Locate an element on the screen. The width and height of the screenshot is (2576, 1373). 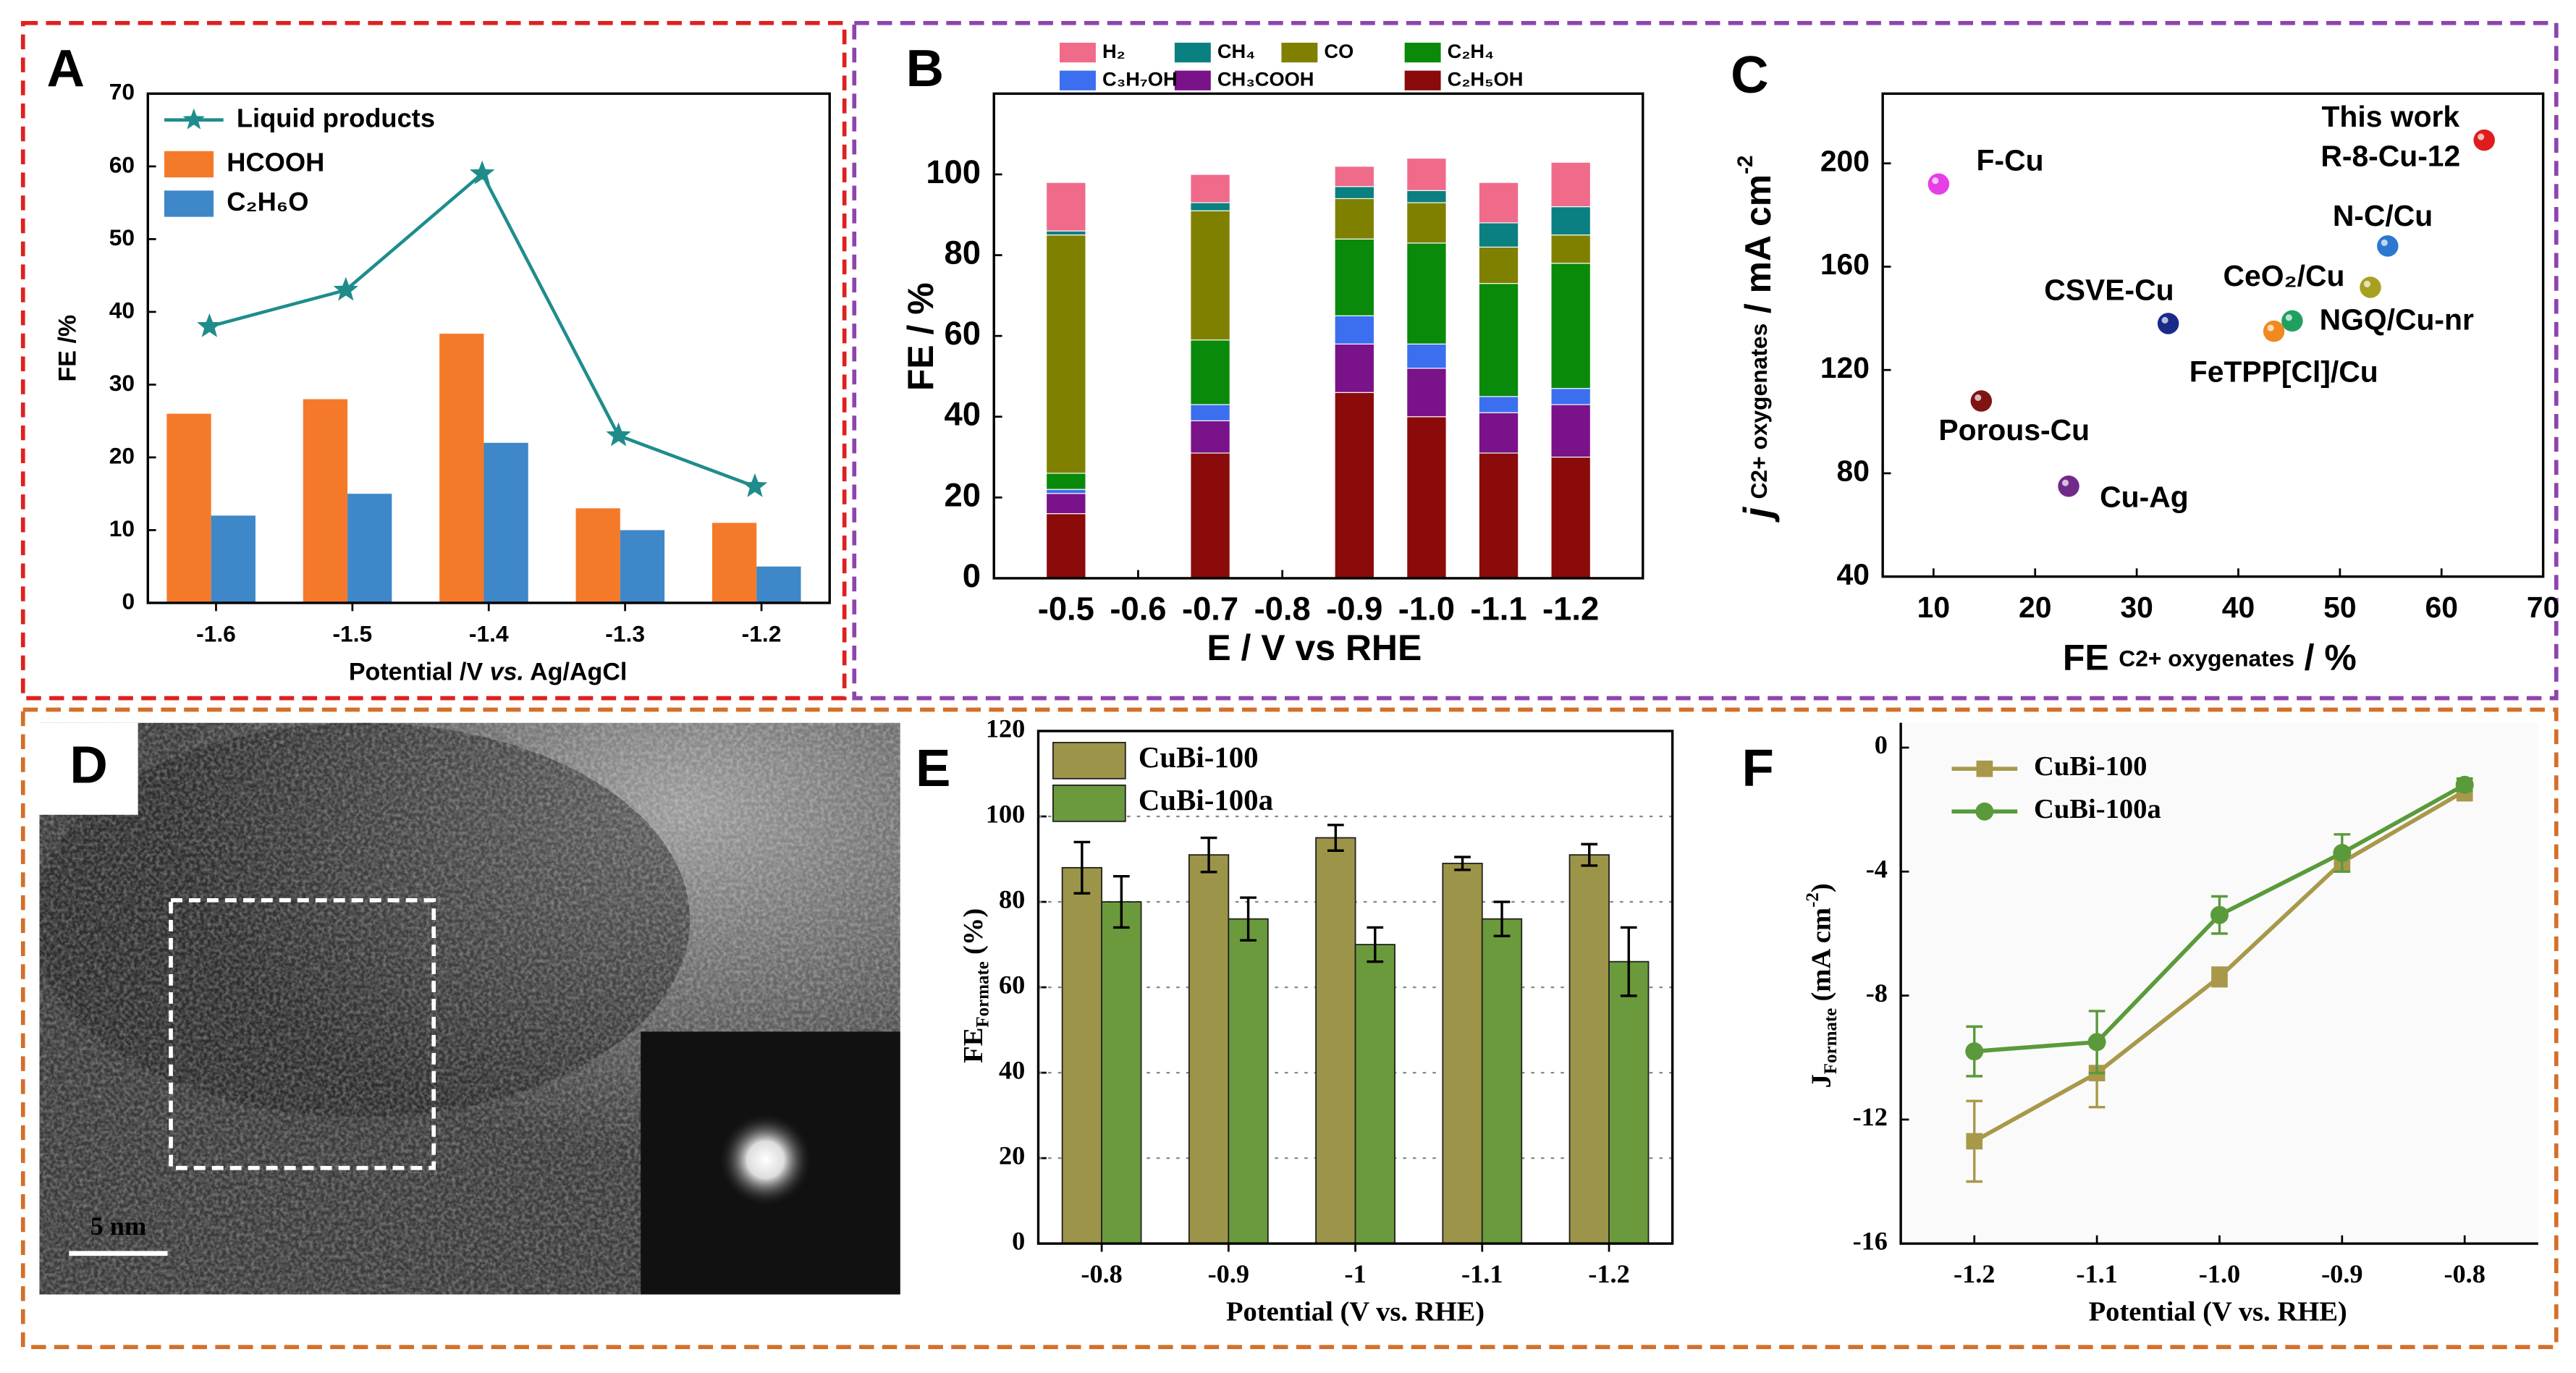
panel-letter: D is located at coordinates (88, 764).